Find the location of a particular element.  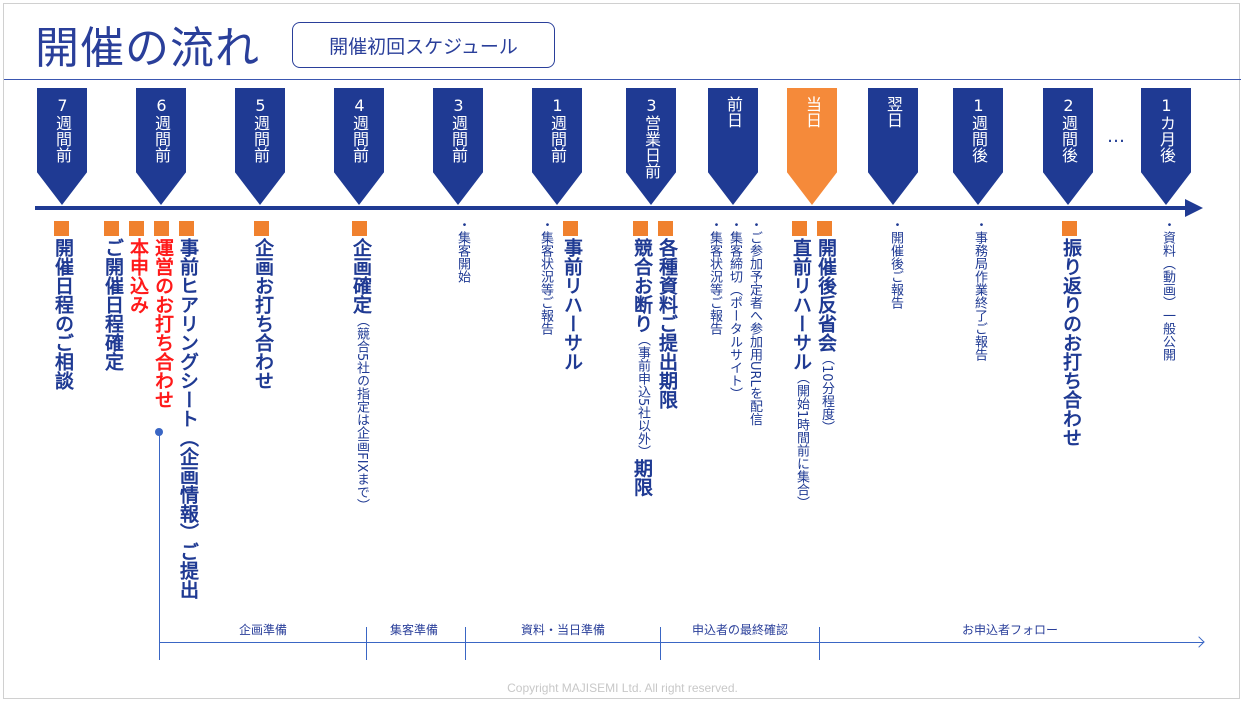

task-item: ・ご参加予定者へ参加用URLを配信 is located at coordinates (754, 322).